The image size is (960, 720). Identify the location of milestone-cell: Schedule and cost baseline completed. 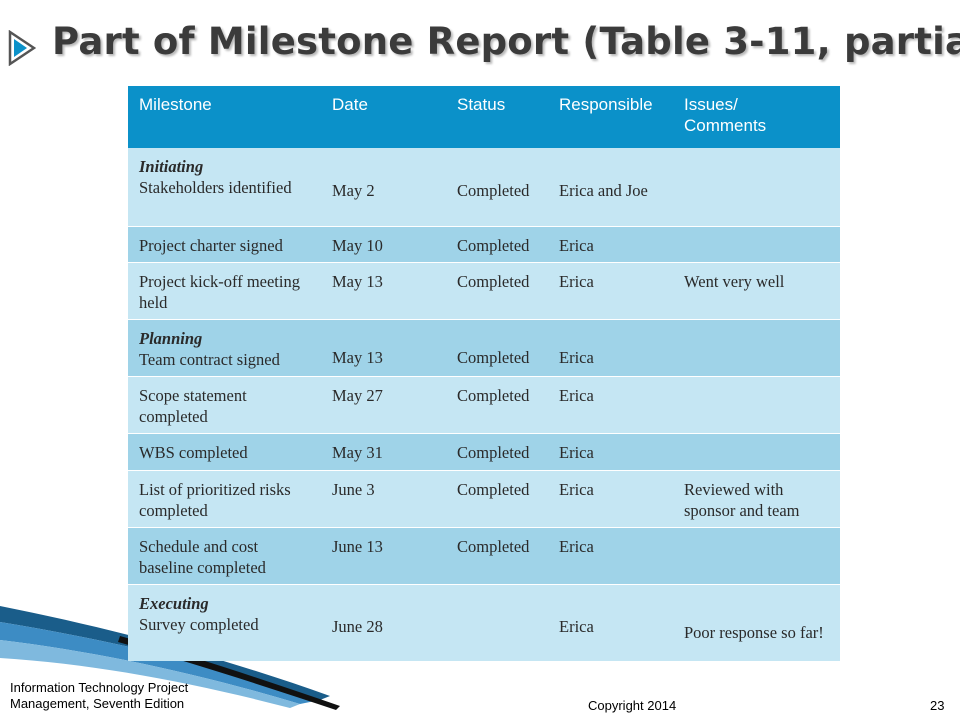
(224, 556).